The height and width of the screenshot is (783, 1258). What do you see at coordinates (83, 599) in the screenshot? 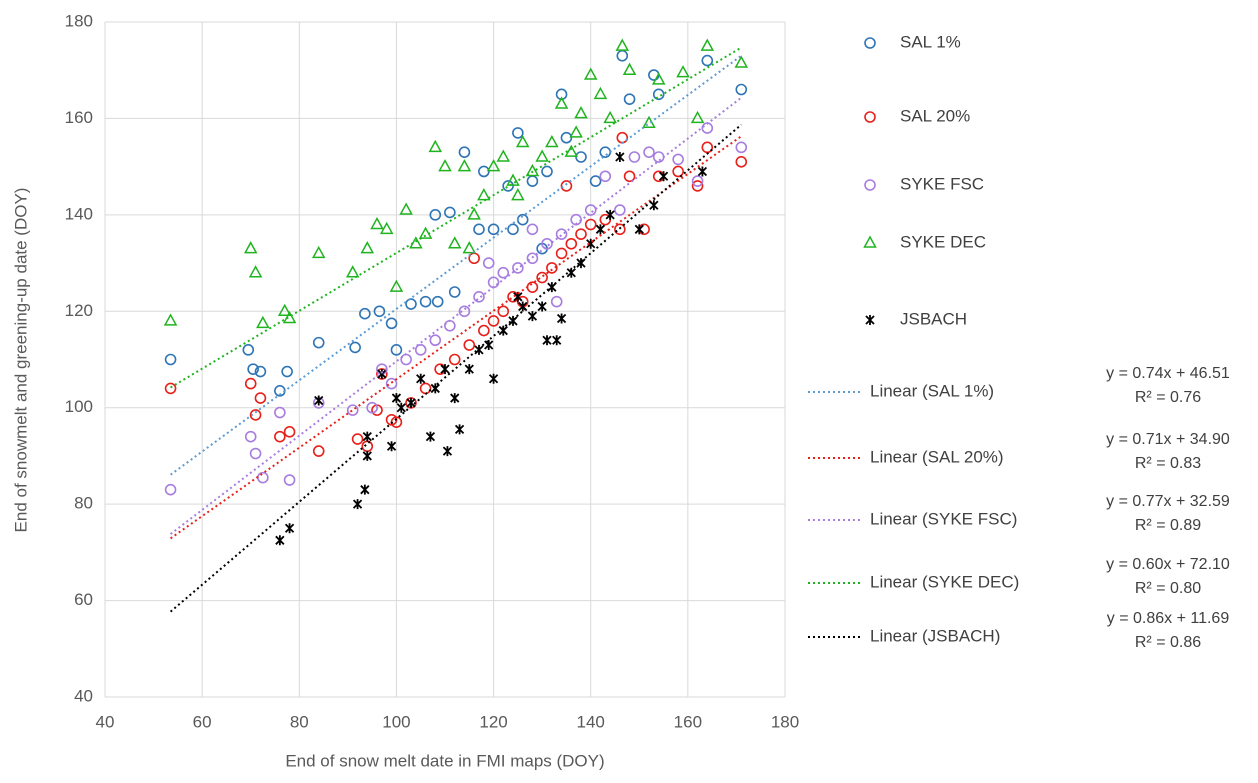
I see `y-tick-label: 60` at bounding box center [83, 599].